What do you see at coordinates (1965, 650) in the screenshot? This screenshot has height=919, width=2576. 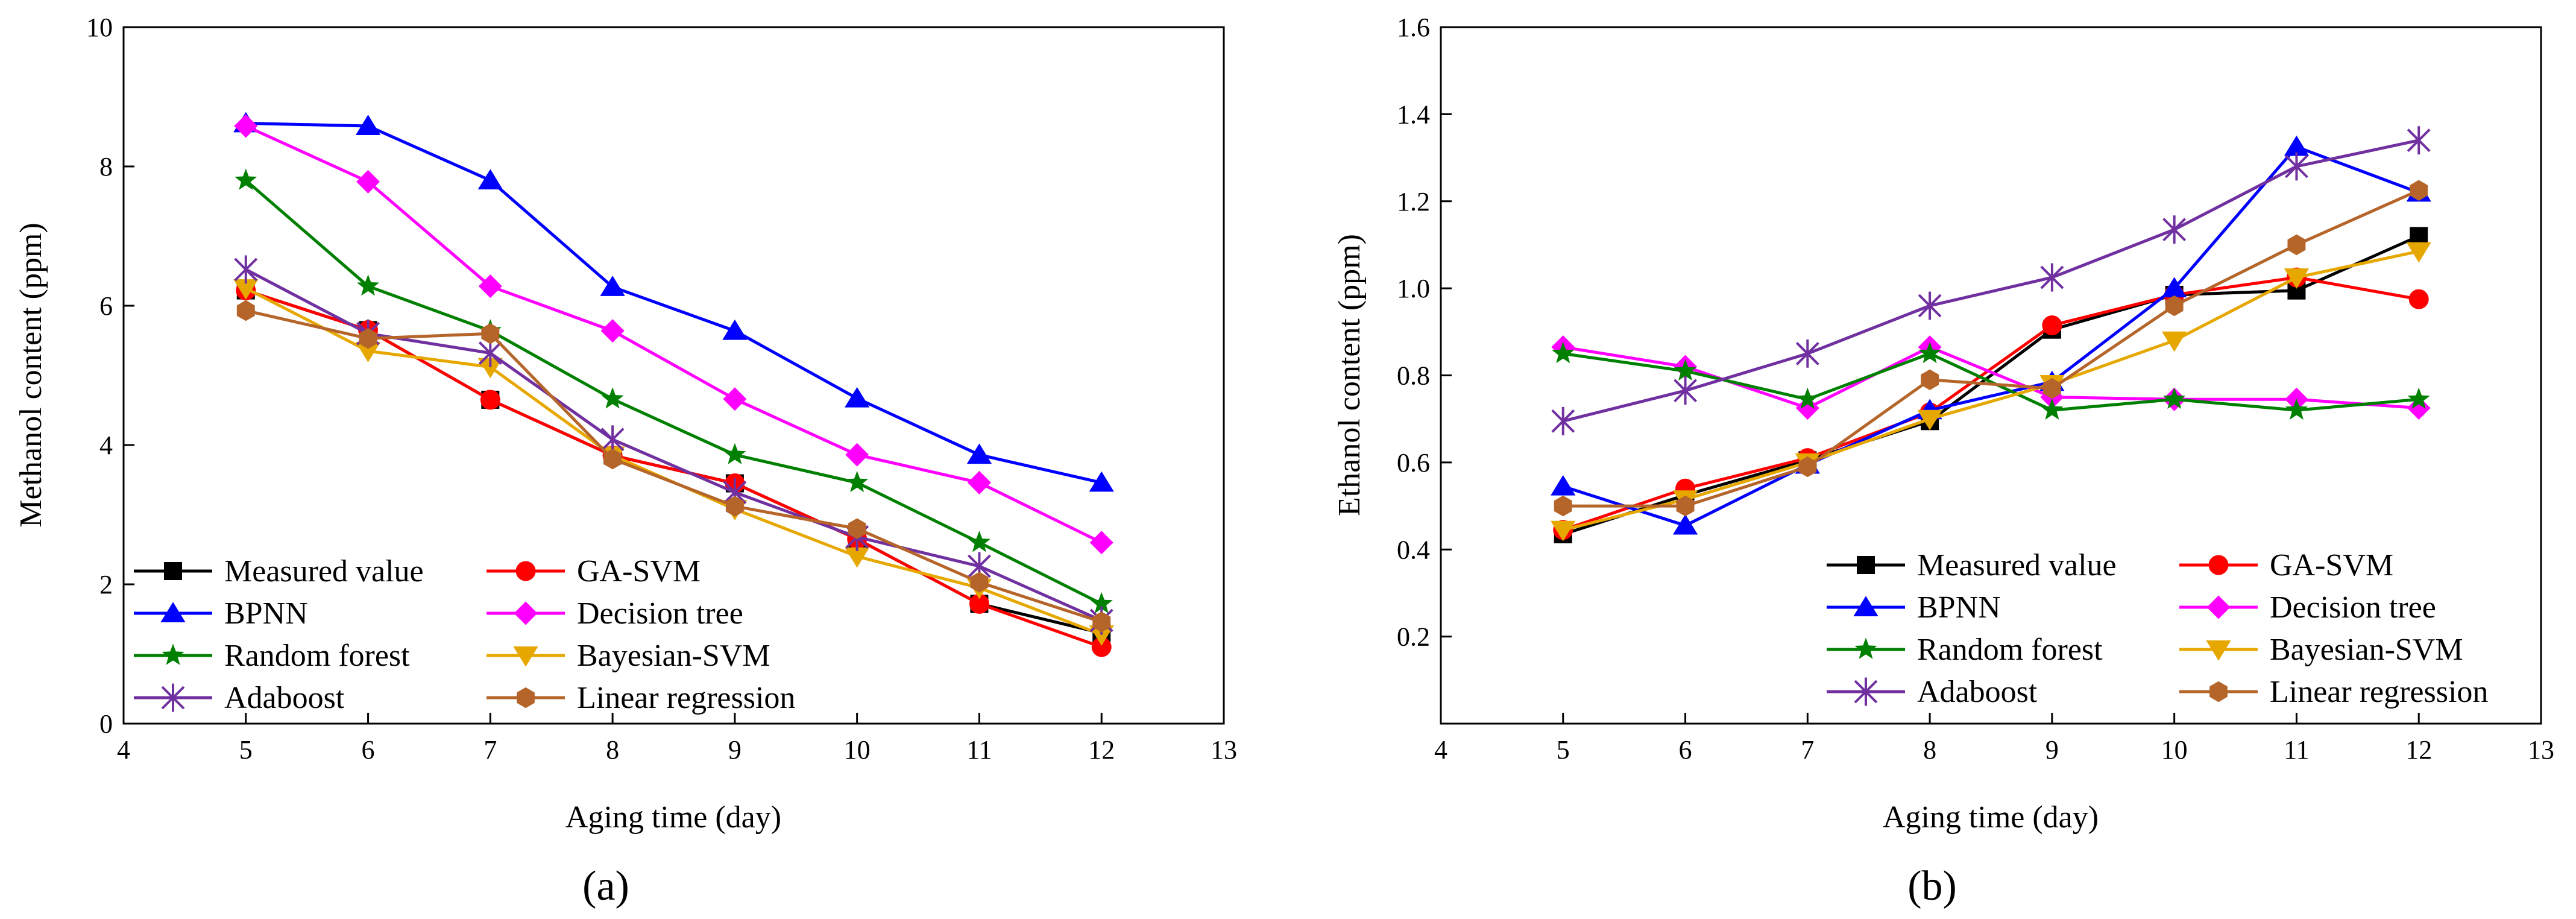 I see `b-legend-item-random-forest: Random forest` at bounding box center [1965, 650].